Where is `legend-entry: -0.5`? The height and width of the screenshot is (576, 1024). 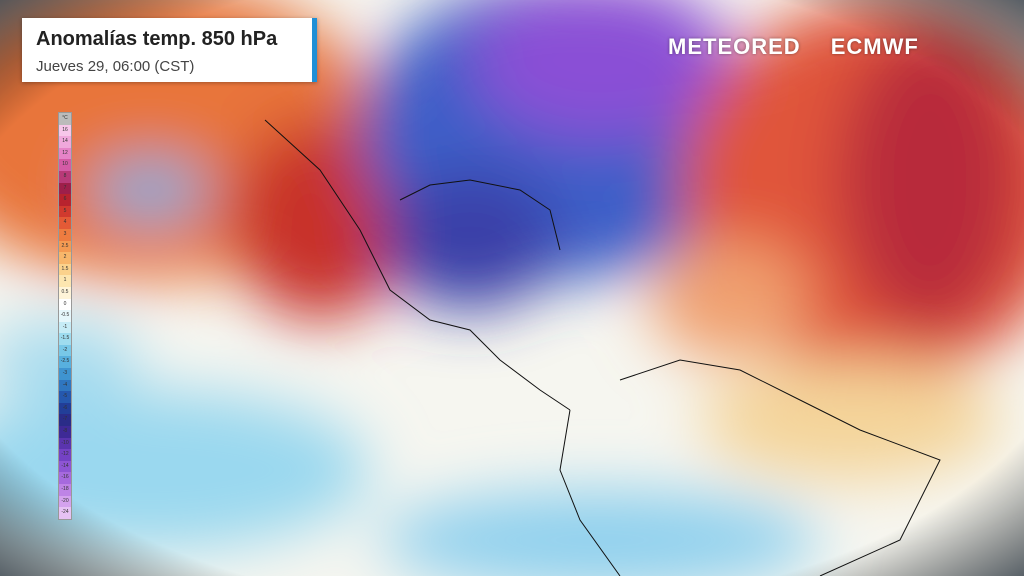 legend-entry: -0.5 is located at coordinates (65, 316).